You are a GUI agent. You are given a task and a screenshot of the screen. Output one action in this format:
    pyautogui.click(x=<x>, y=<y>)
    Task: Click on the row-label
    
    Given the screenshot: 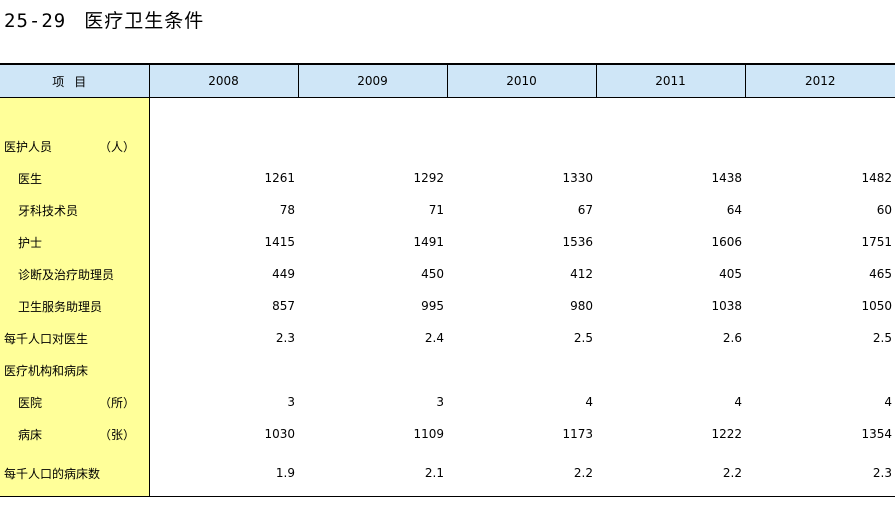 What is the action you would take?
    pyautogui.click(x=75, y=113)
    